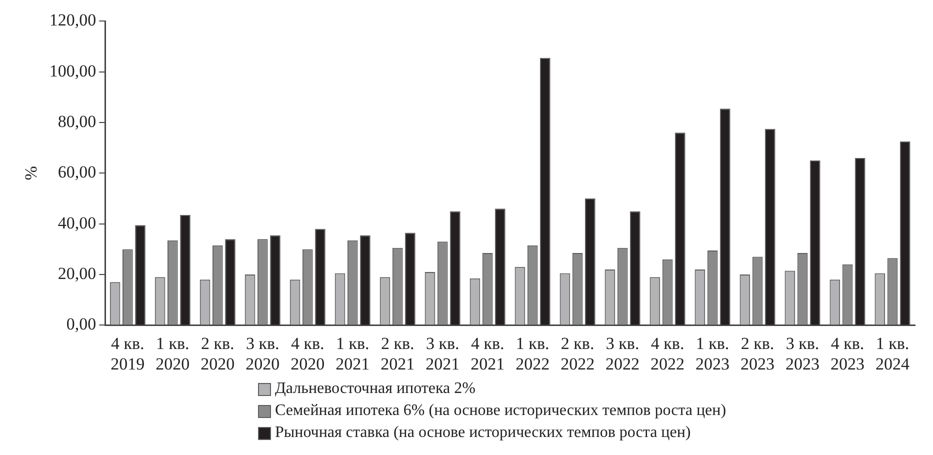 This screenshot has height=455, width=933. I want to click on x-tick-label: 4 кв. 2020, so click(307, 354).